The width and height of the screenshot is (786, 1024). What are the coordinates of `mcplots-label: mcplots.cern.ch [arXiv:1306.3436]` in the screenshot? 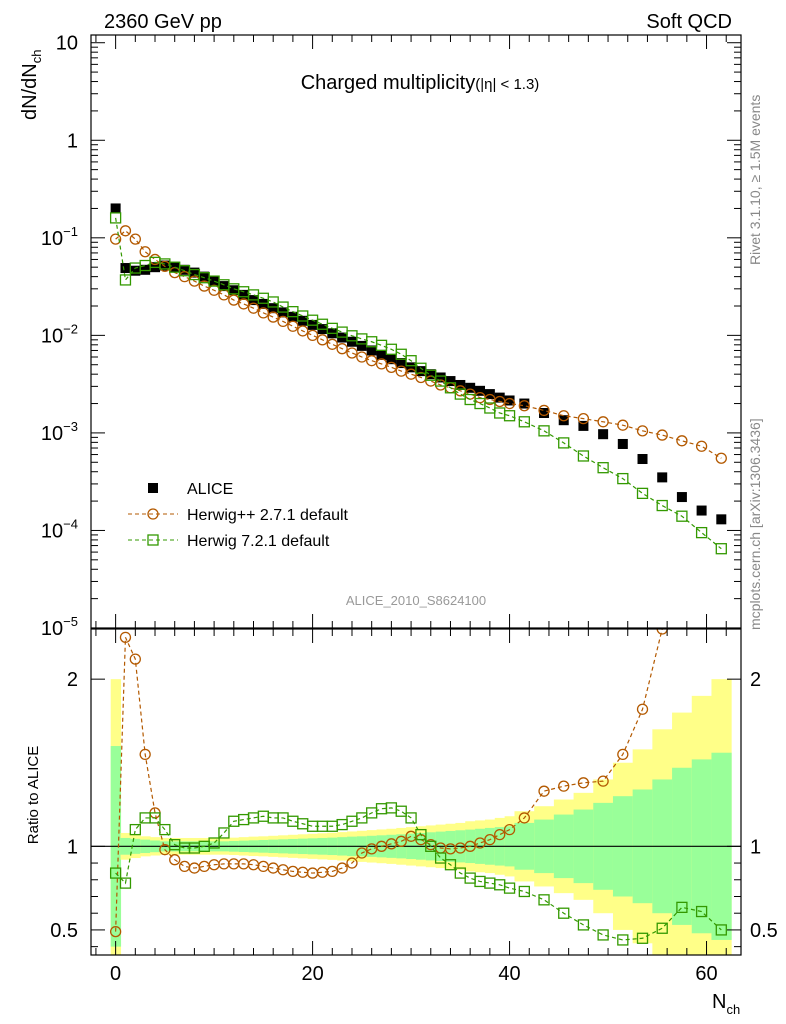 It's located at (755, 524).